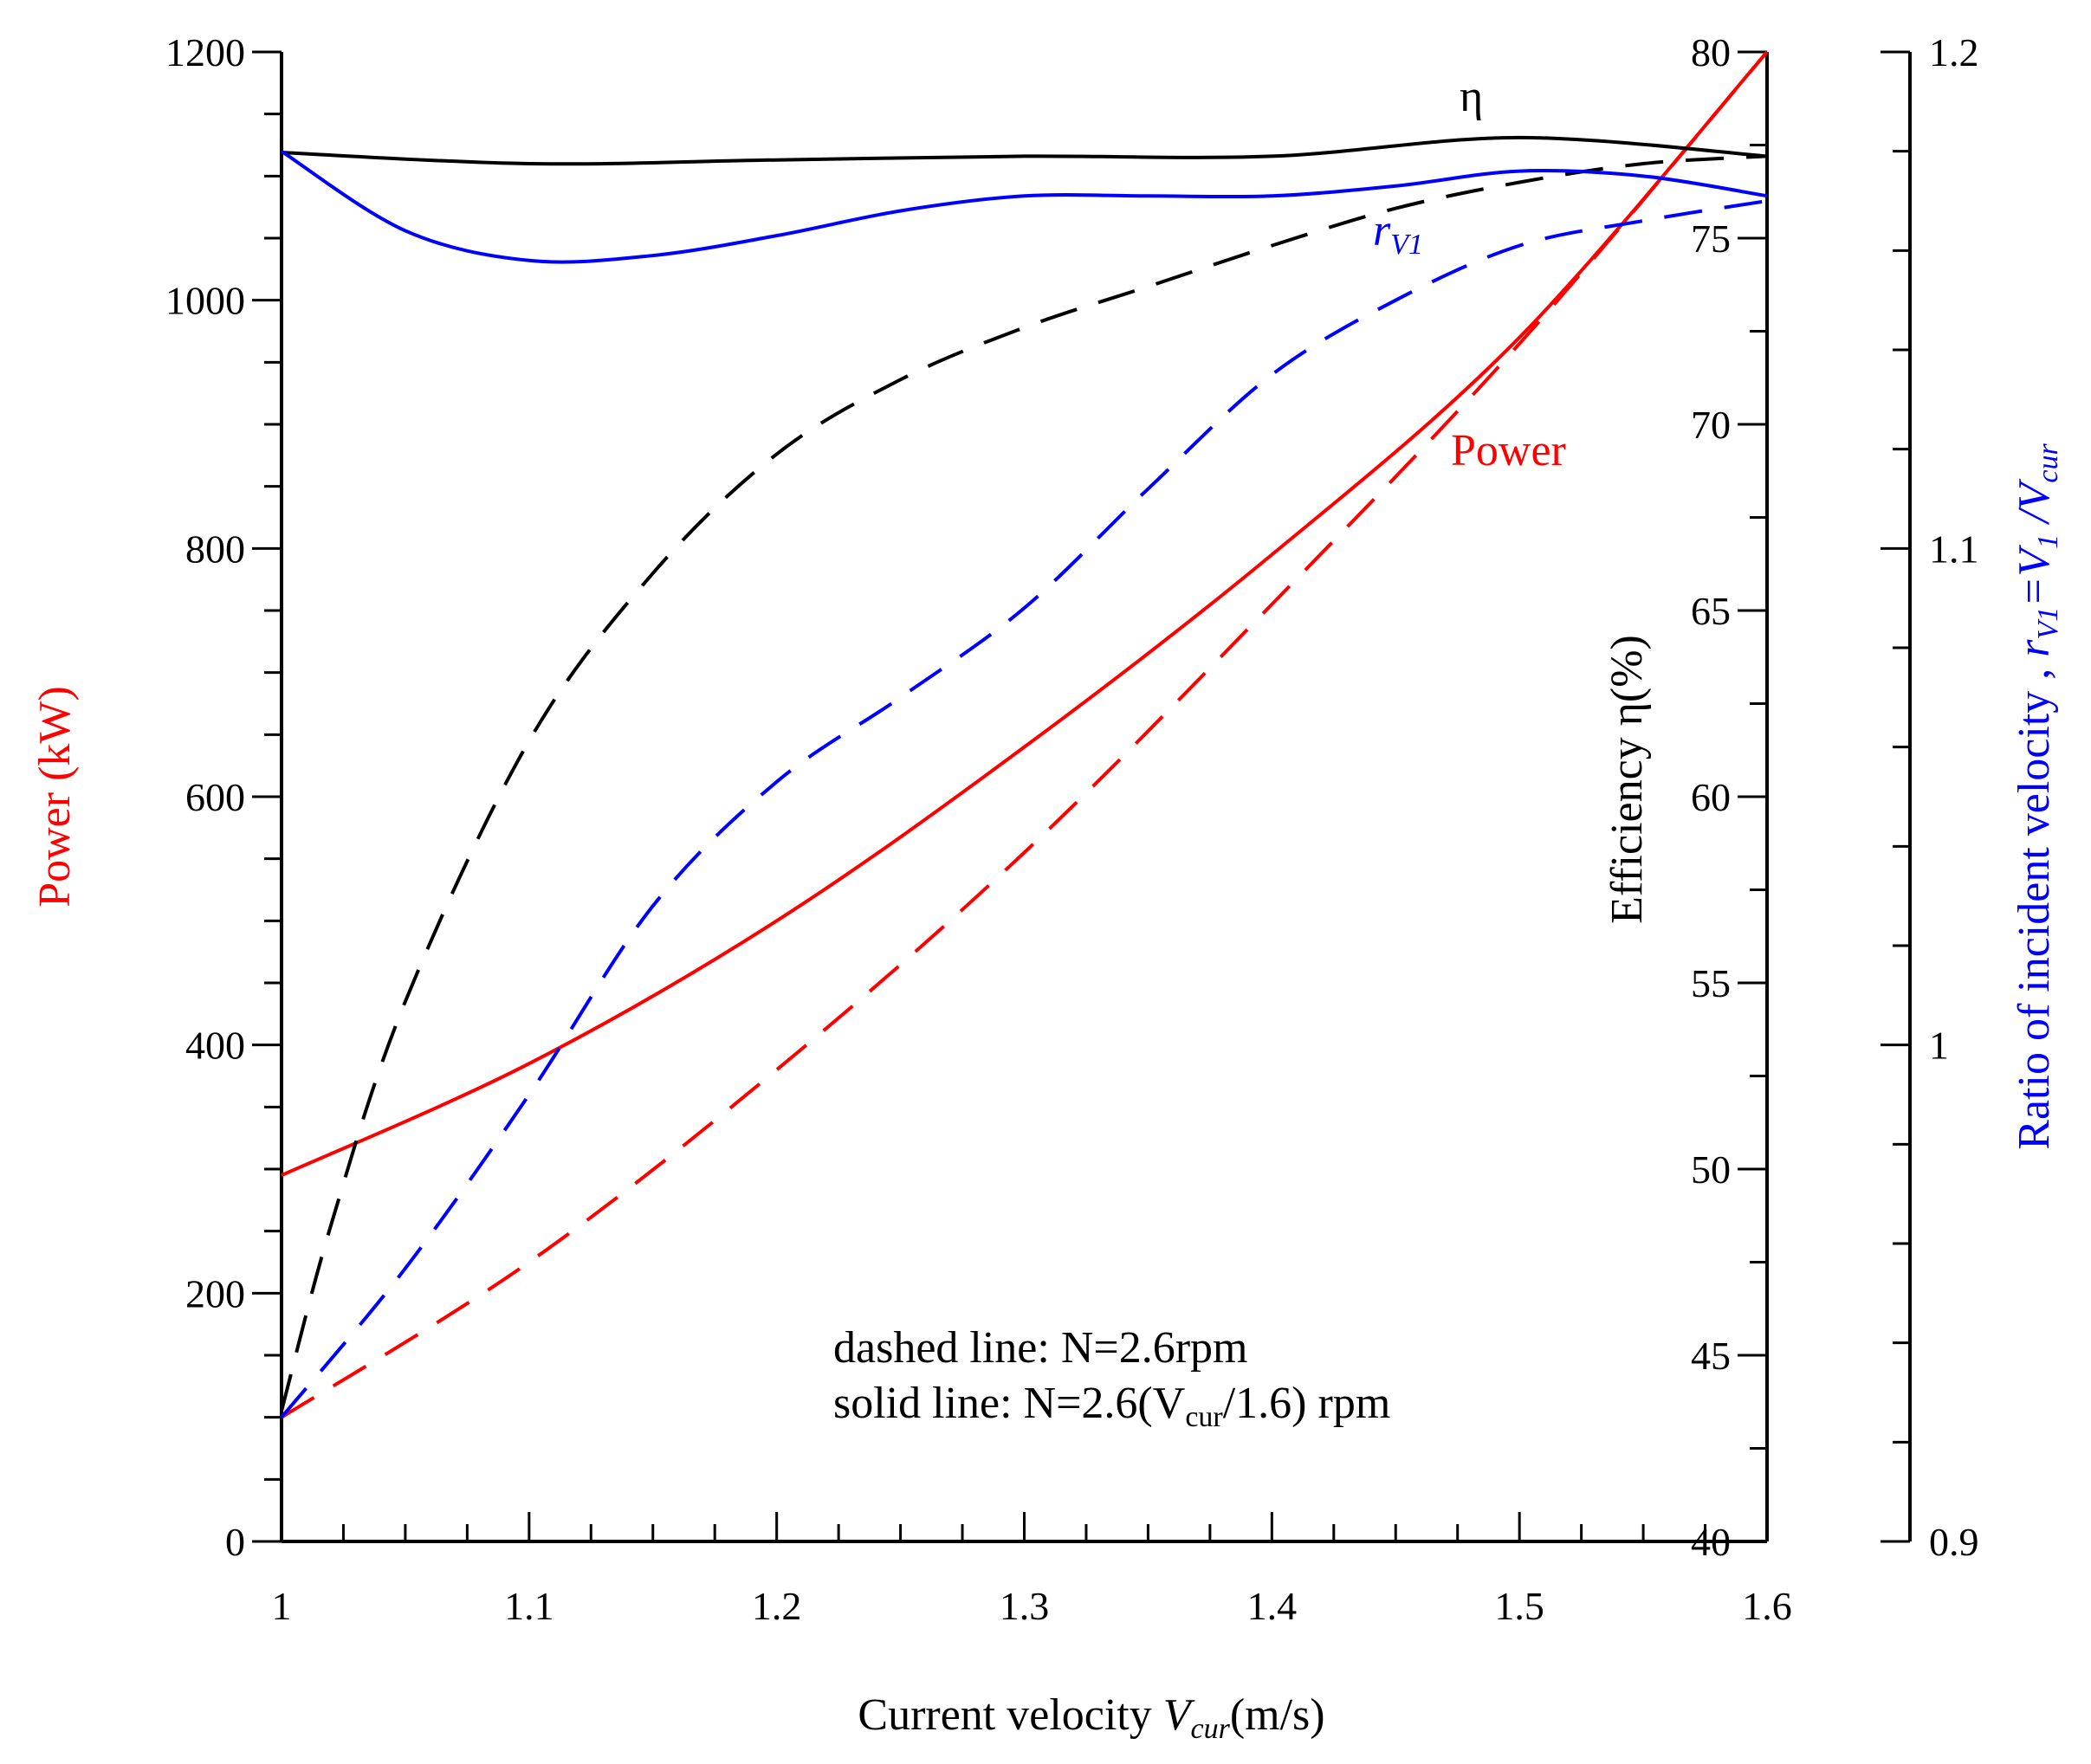  I want to click on right-axis-title-r: r, so click(2034, 648).